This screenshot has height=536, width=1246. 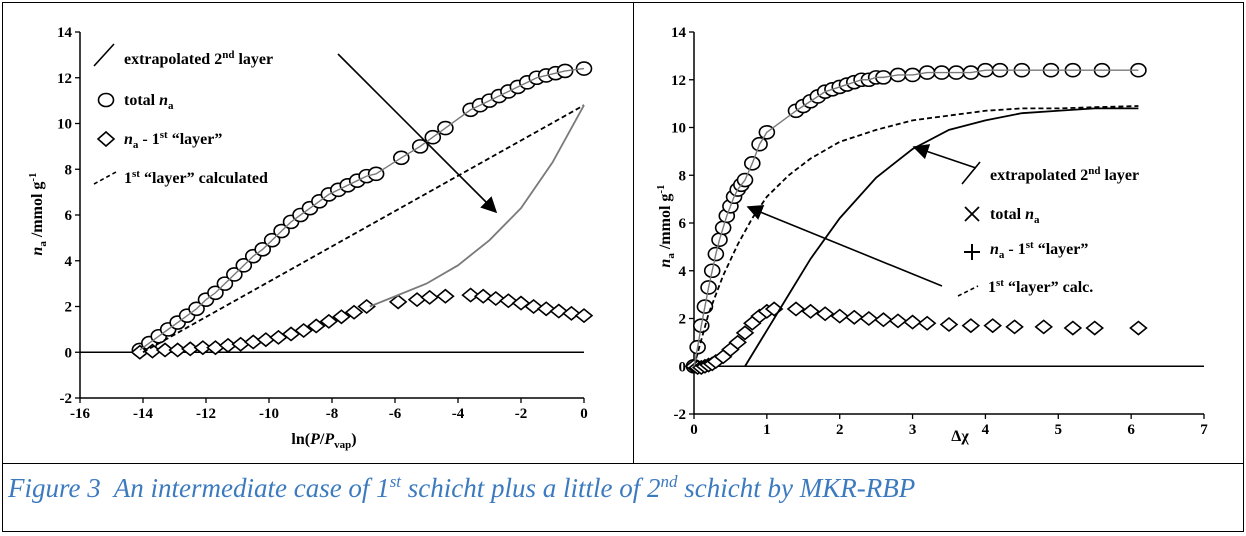 I want to click on legend-label-minus-first: na - 1st “layer”, so click(x=173, y=140).